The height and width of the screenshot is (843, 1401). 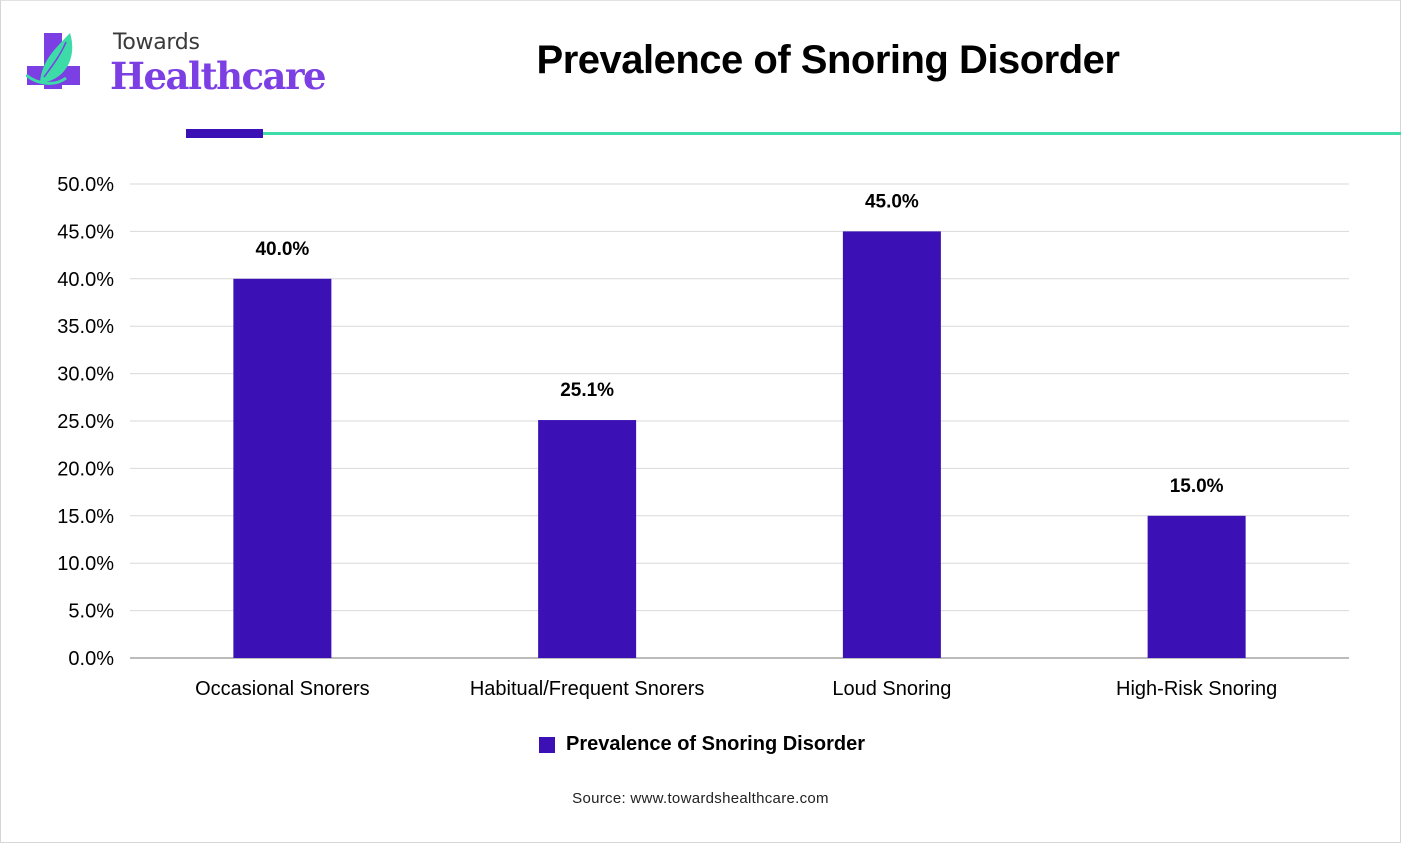 I want to click on y-tick-label: 35.0%, so click(x=85, y=327).